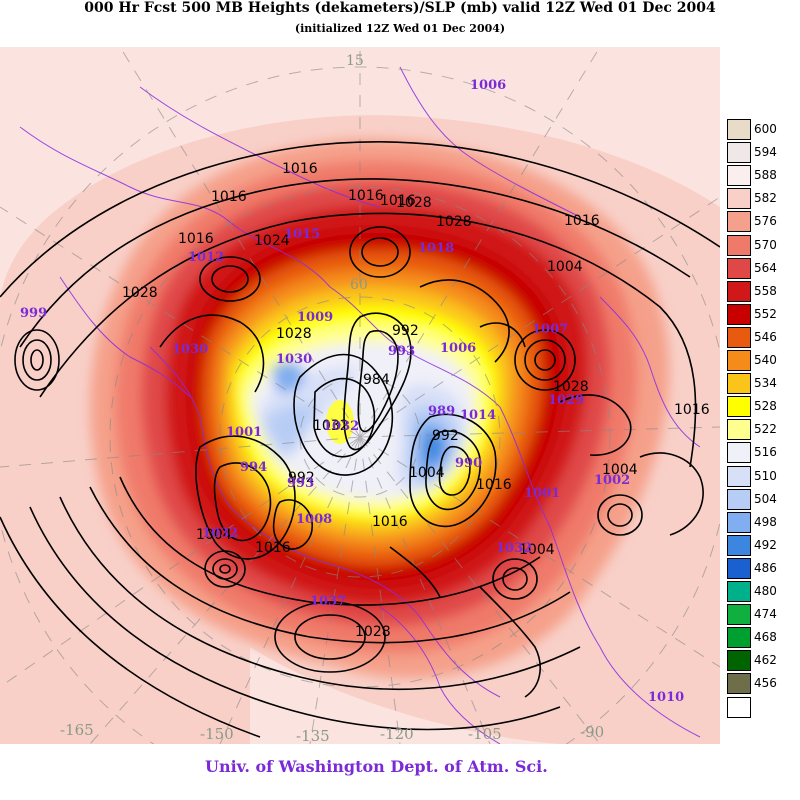  I want to click on legend-label: 492, so click(765, 544).